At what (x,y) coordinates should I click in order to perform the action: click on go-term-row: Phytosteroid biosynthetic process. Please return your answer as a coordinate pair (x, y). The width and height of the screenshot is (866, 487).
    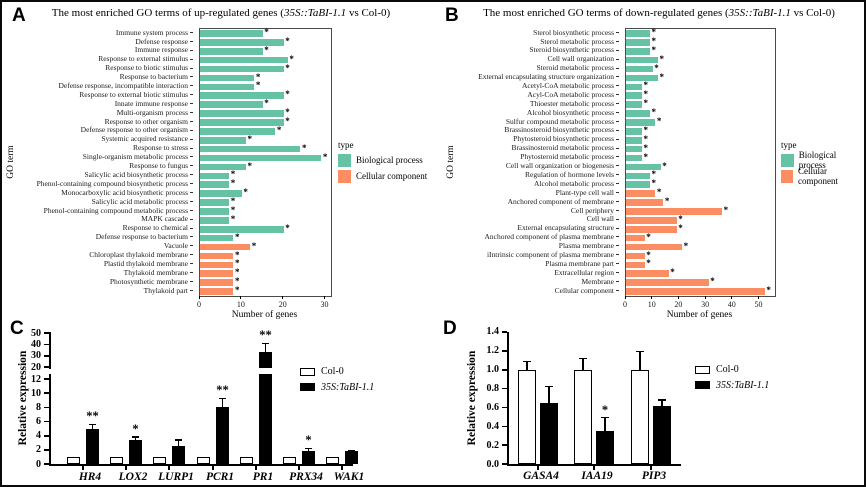
    Looking at the image, I should click on (526, 139).